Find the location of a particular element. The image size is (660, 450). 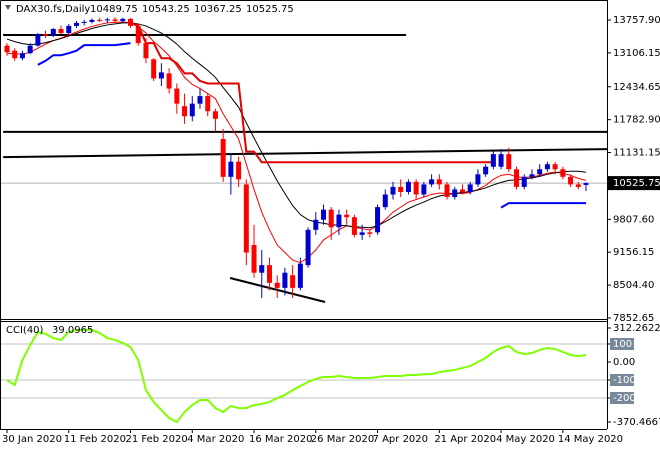

x-tick-label: 26 Mar 2020 is located at coordinates (342, 439).